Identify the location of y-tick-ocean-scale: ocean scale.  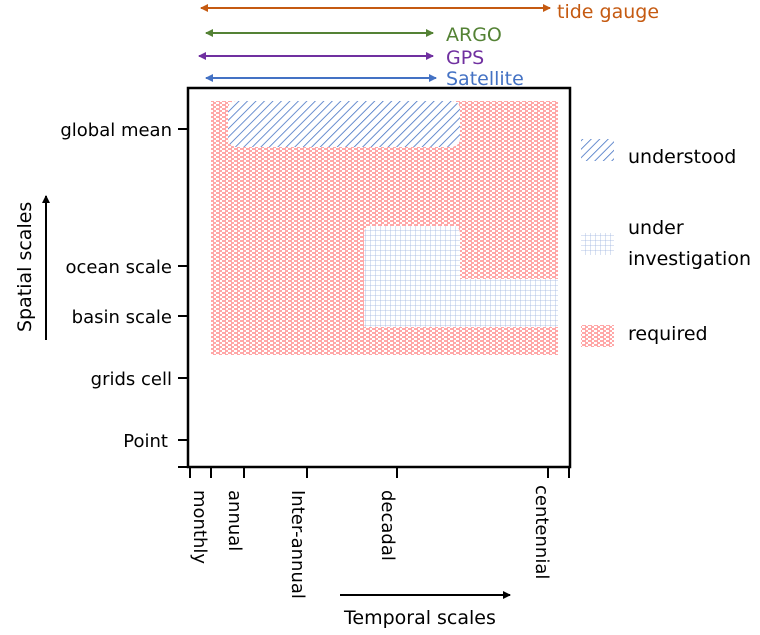
(118, 267).